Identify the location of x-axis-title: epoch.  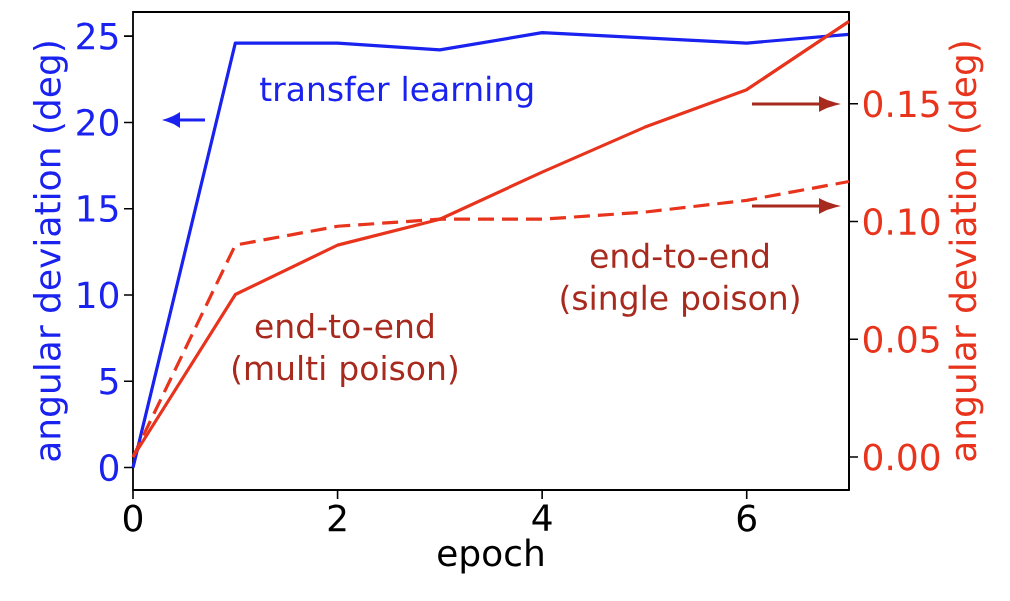
(490, 556).